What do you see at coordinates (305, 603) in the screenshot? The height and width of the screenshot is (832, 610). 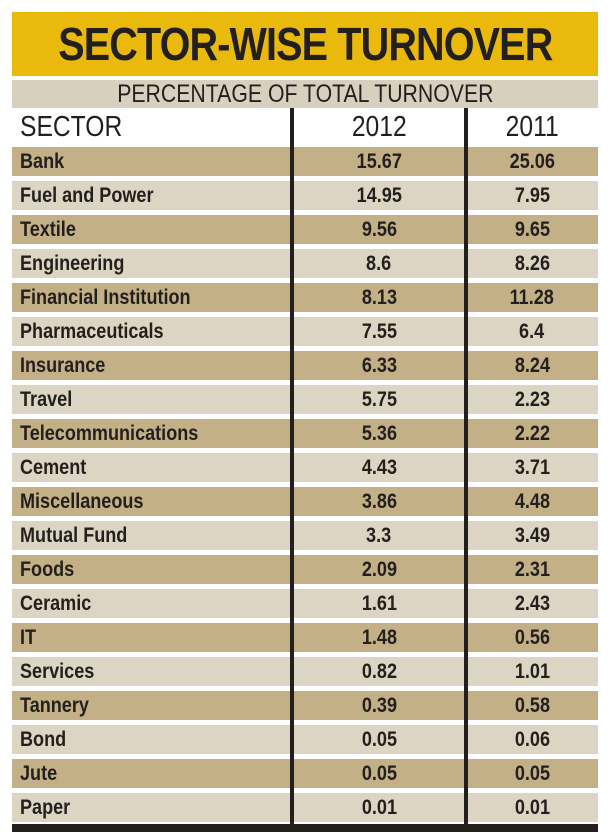 I see `table-row: Ceramic 1.61 2.43` at bounding box center [305, 603].